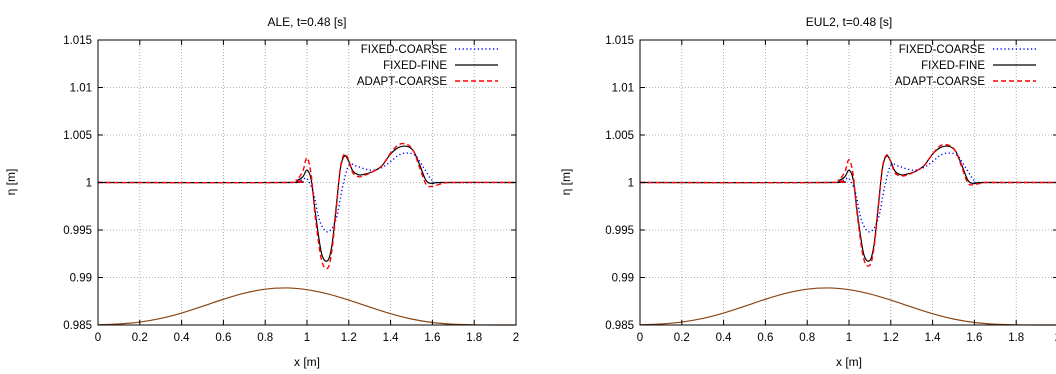 Image resolution: width=1056 pixels, height=374 pixels. I want to click on chart-title: ALE, t=0.48 [s], so click(306, 22).